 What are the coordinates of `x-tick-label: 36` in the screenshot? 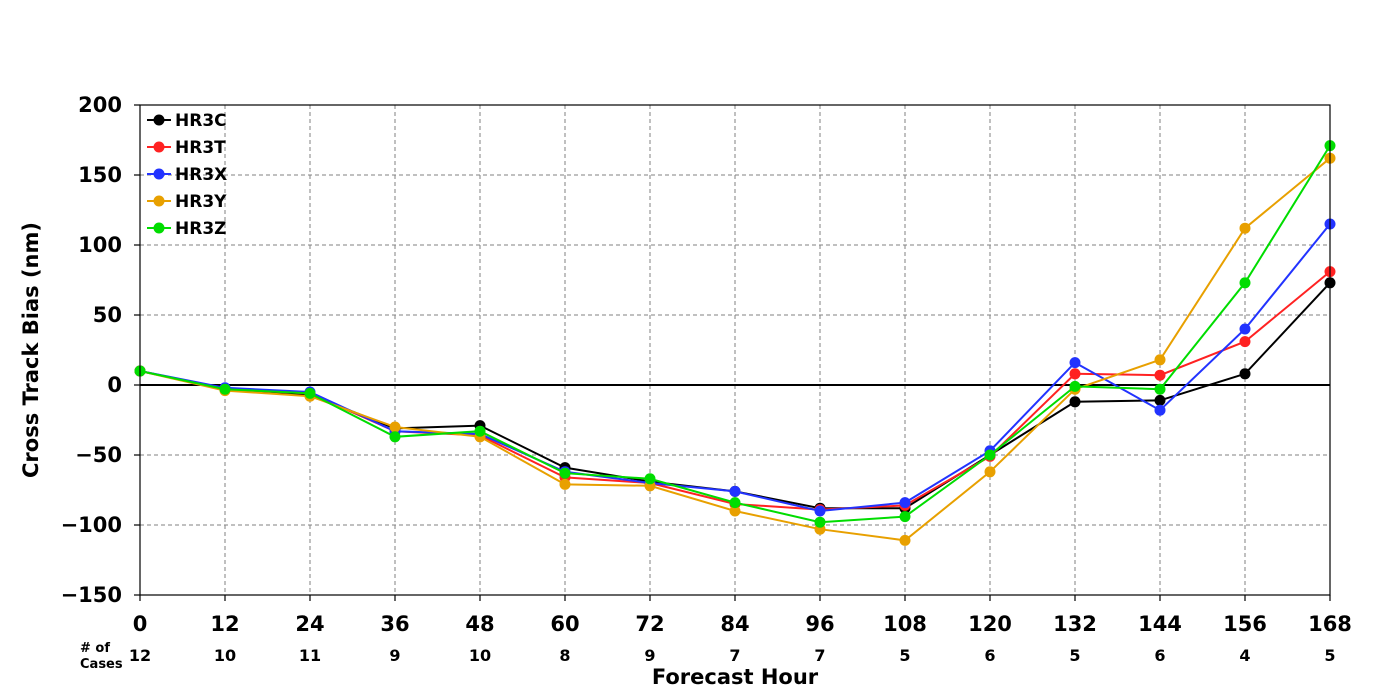 It's located at (394, 624).